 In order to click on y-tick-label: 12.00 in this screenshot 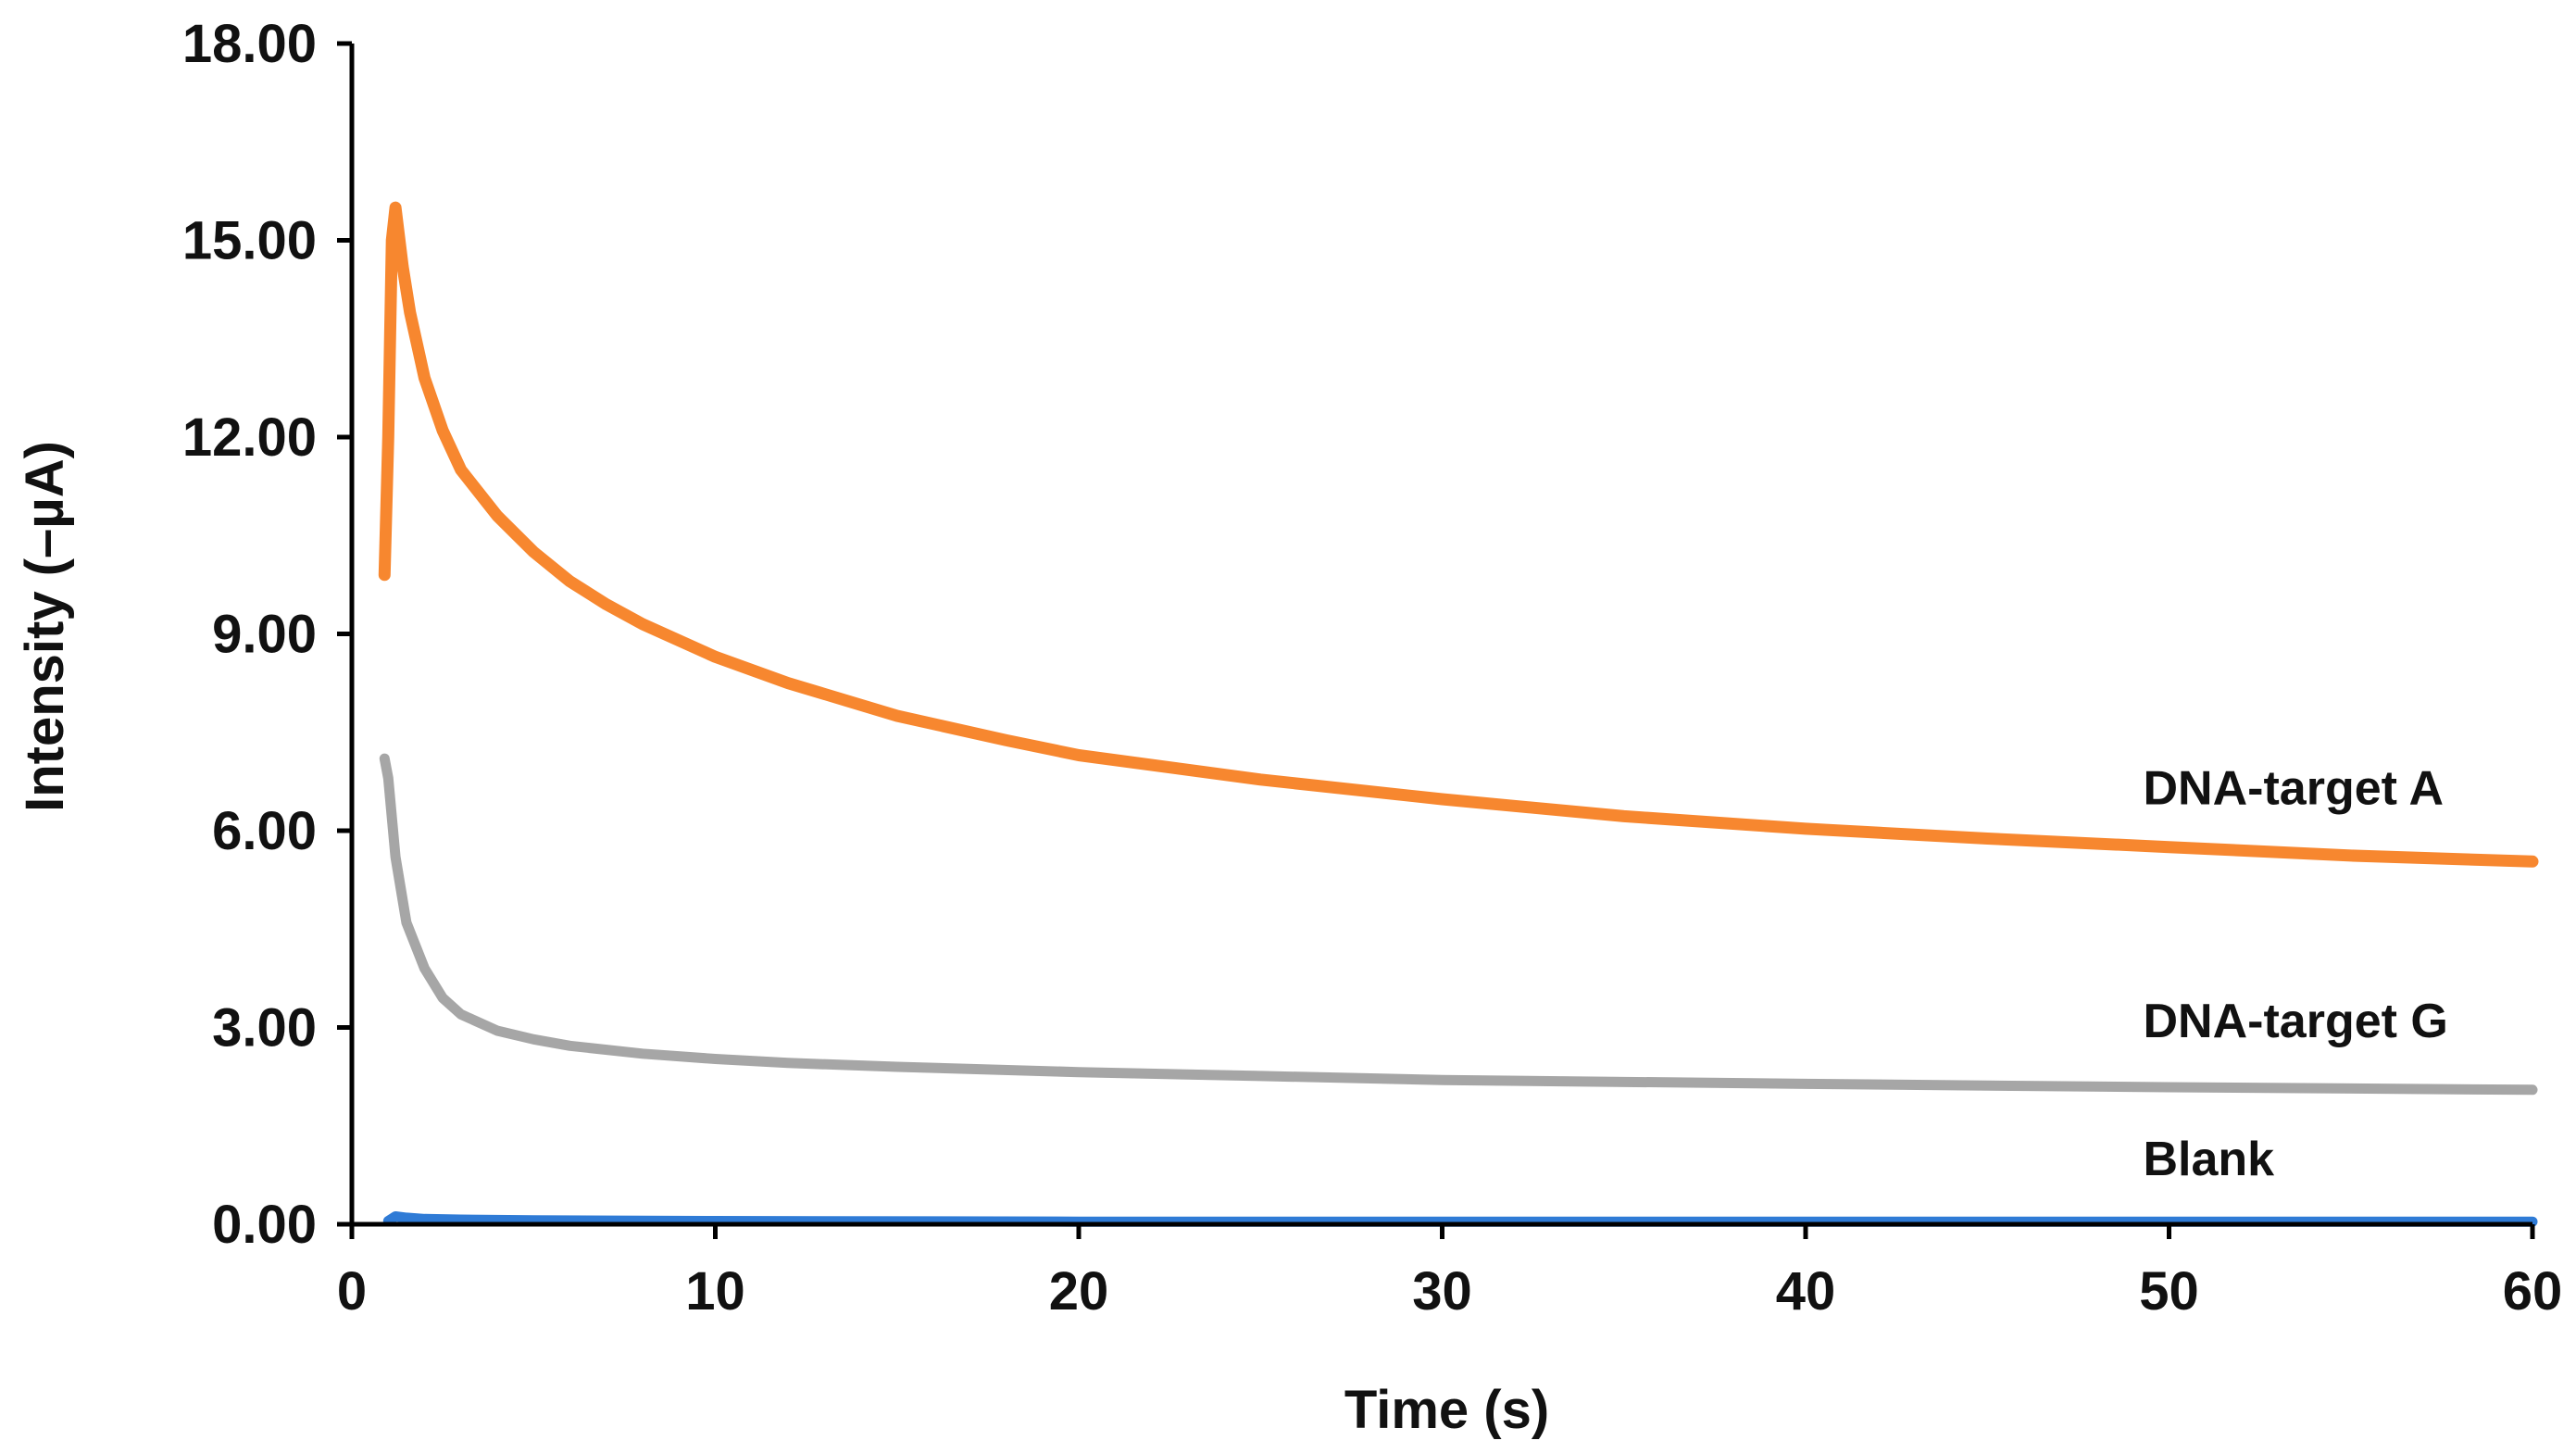, I will do `click(249, 437)`.